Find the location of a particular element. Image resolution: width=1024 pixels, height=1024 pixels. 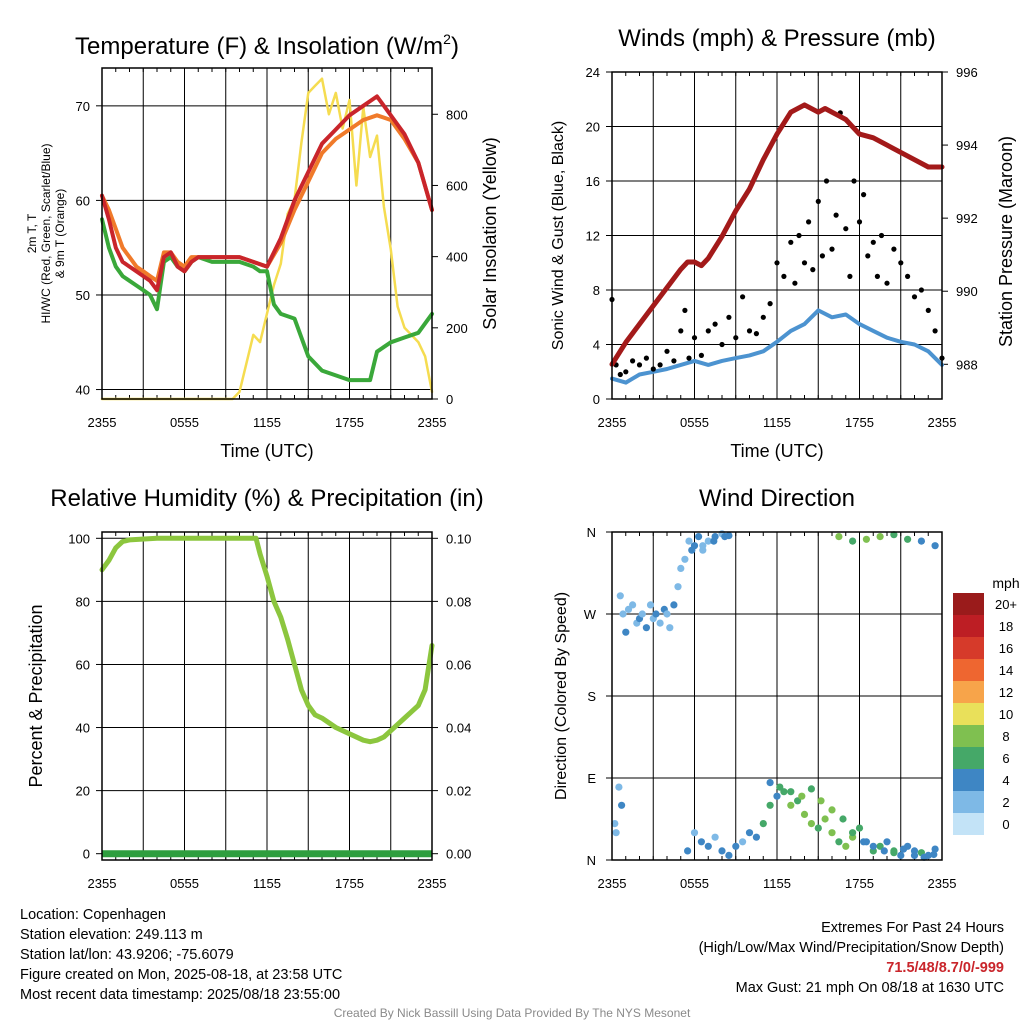

wind-ytick-right-label: 996 is located at coordinates (967, 72).